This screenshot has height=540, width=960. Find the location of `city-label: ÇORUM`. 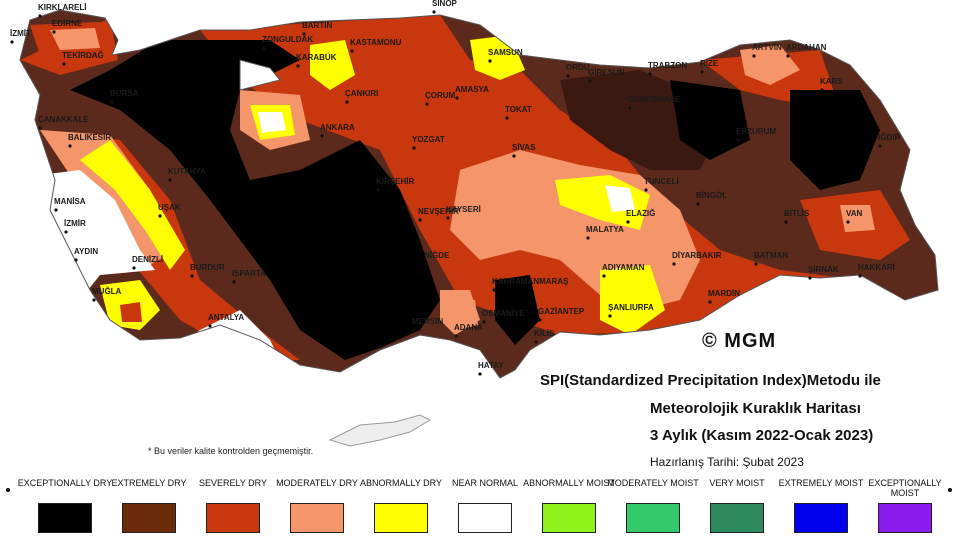

city-label: ÇORUM is located at coordinates (440, 95).